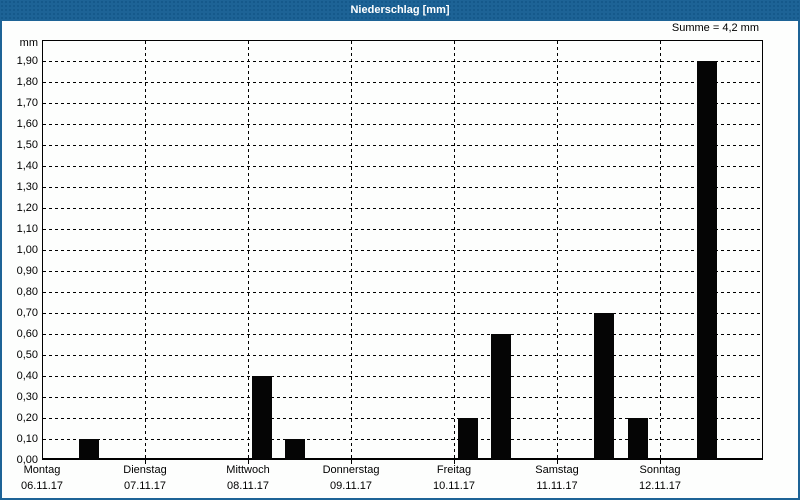 Image resolution: width=800 pixels, height=500 pixels. Describe the element at coordinates (27, 208) in the screenshot. I see `y-axis-tick-label: 1,20` at that location.